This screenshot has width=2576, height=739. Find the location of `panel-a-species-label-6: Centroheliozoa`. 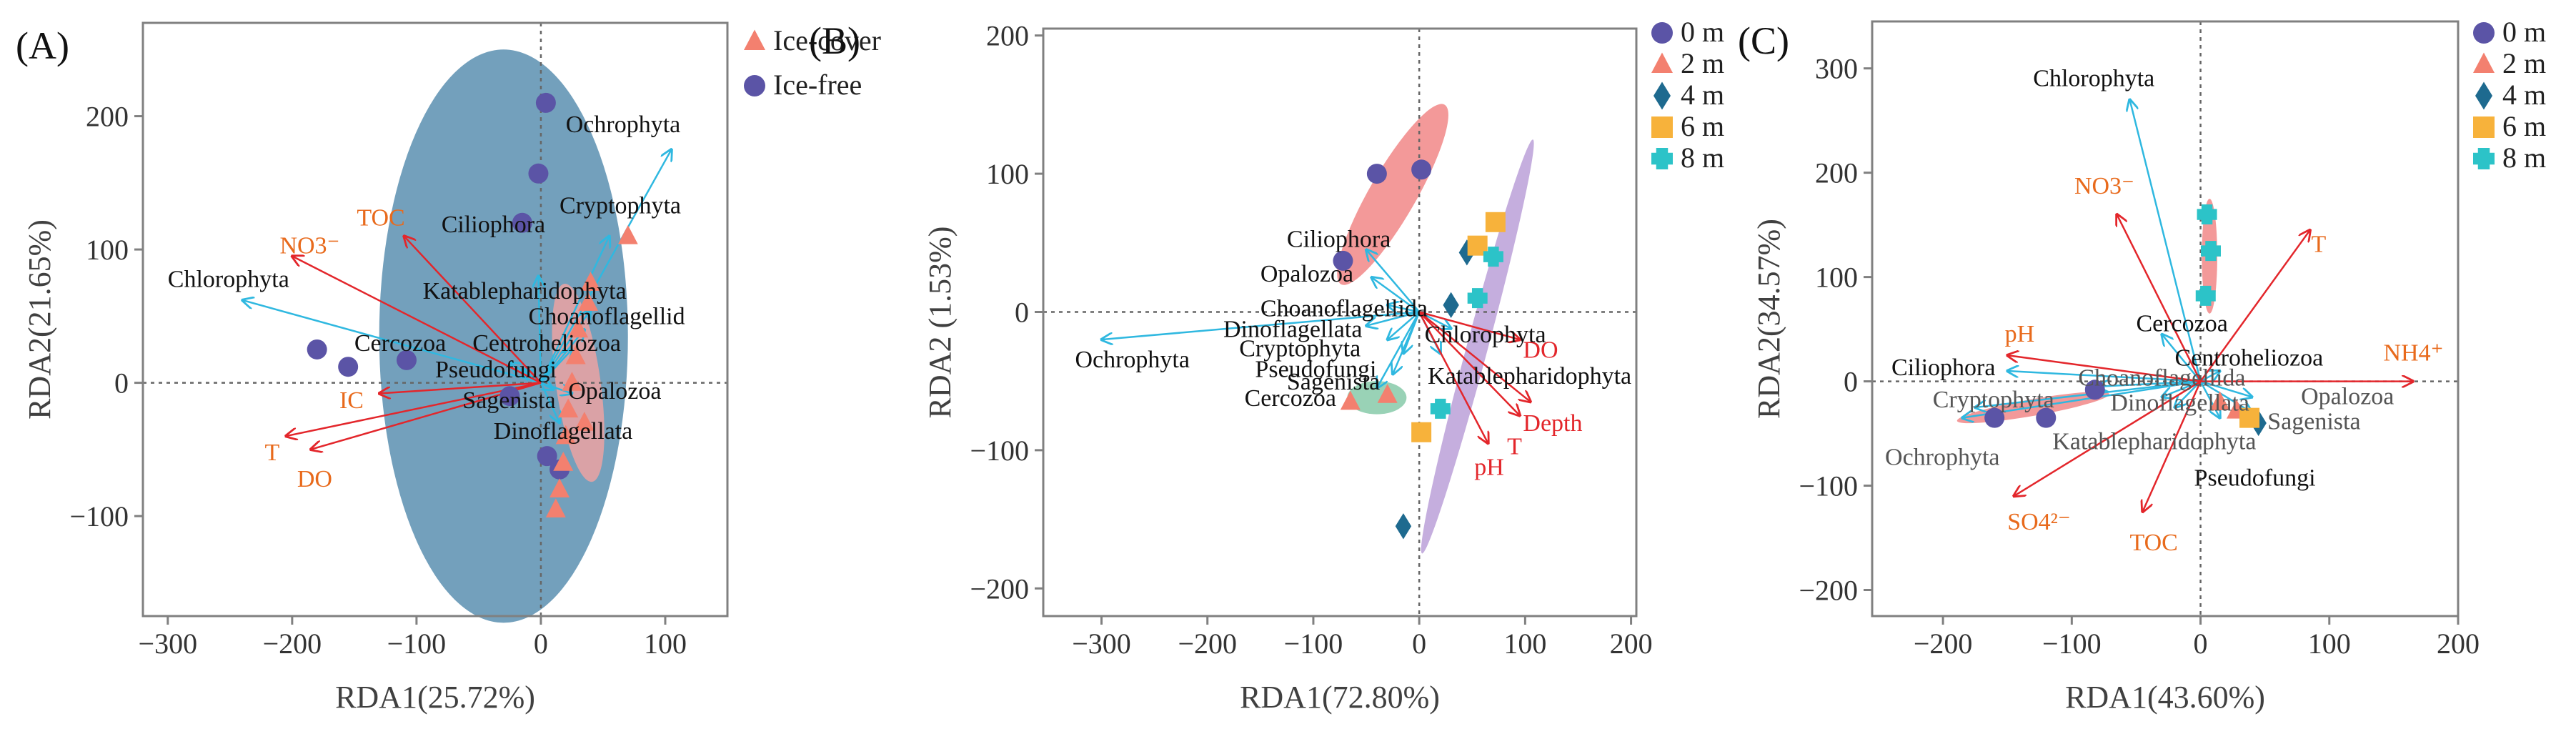

panel-a-species-label-6: Centroheliozoa is located at coordinates (546, 343).